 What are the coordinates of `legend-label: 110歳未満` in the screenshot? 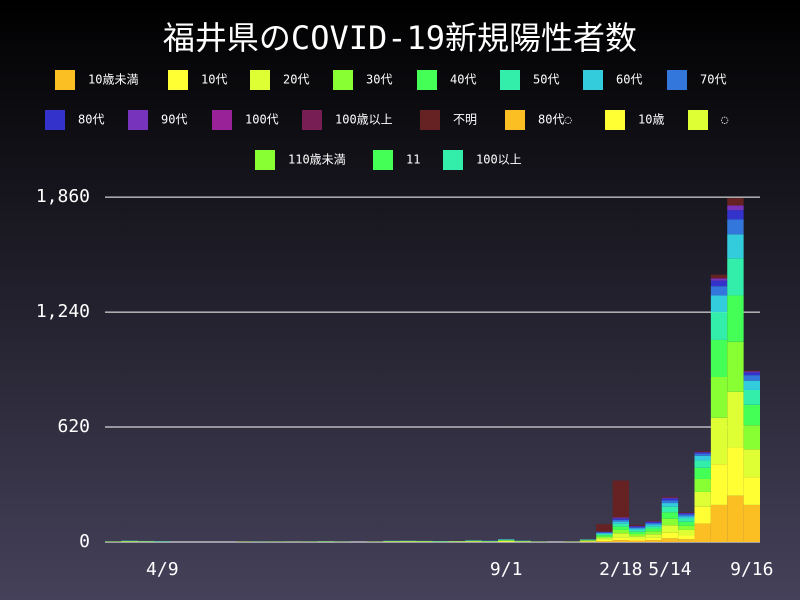 It's located at (317, 160).